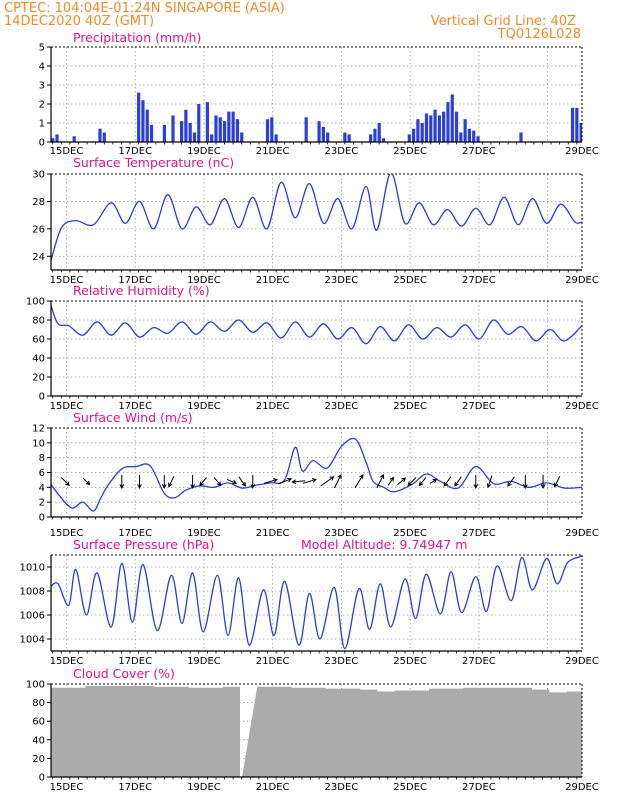 This screenshot has height=800, width=618. Describe the element at coordinates (42, 473) in the screenshot. I see `wind-ytick-label: 6` at that location.